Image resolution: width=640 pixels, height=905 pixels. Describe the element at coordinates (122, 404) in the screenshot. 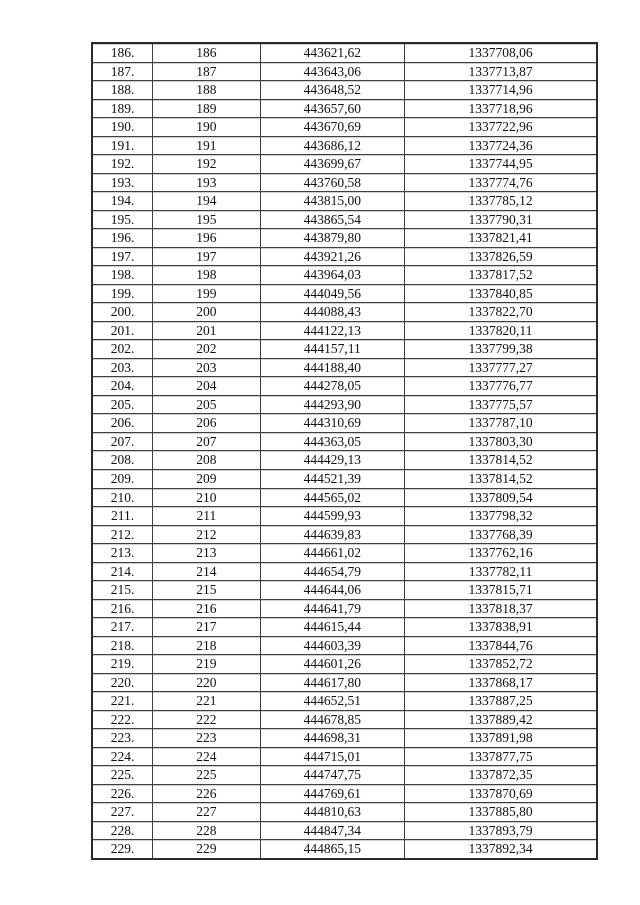

I see `cell-ordinal: 205.` at that location.